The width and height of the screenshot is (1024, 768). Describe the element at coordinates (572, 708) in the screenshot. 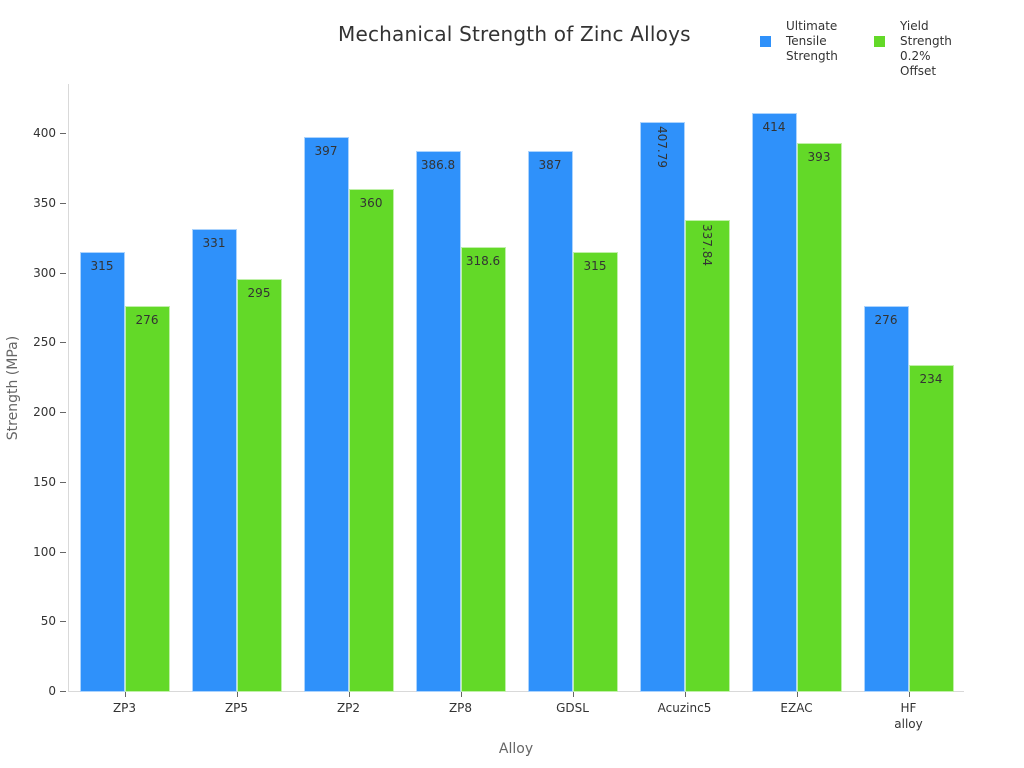

I see `x-tick-label: GDSL` at that location.